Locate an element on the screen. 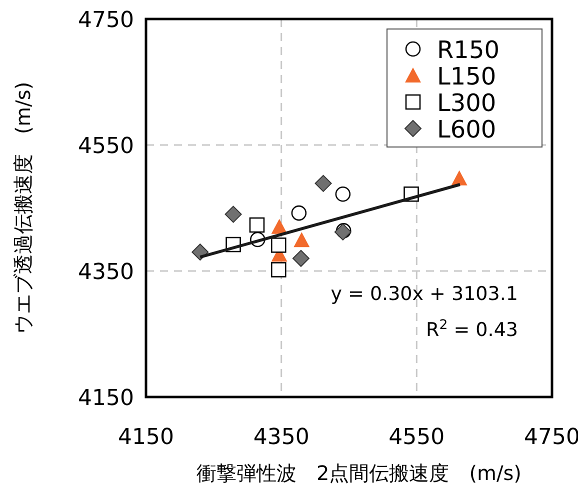 The width and height of the screenshot is (578, 493). y-tick-label: 4750 is located at coordinates (106, 20).